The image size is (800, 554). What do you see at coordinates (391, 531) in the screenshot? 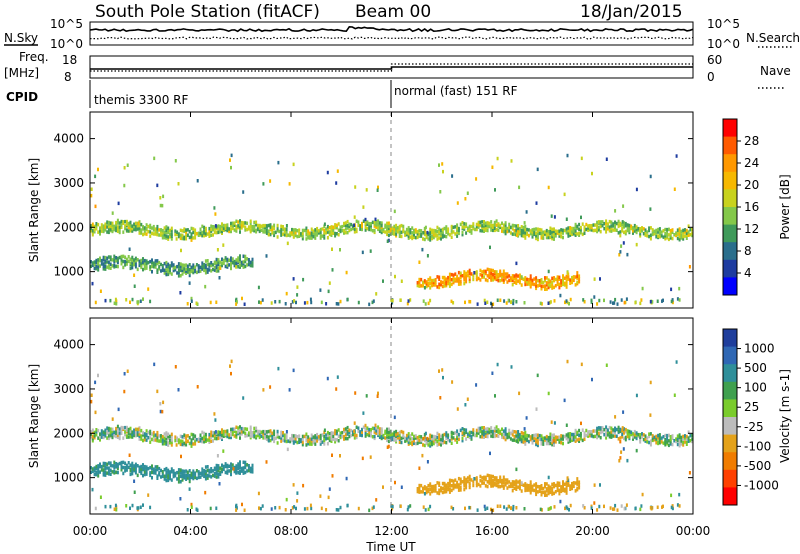
I see `x-tick-label: 12:00` at bounding box center [391, 531].